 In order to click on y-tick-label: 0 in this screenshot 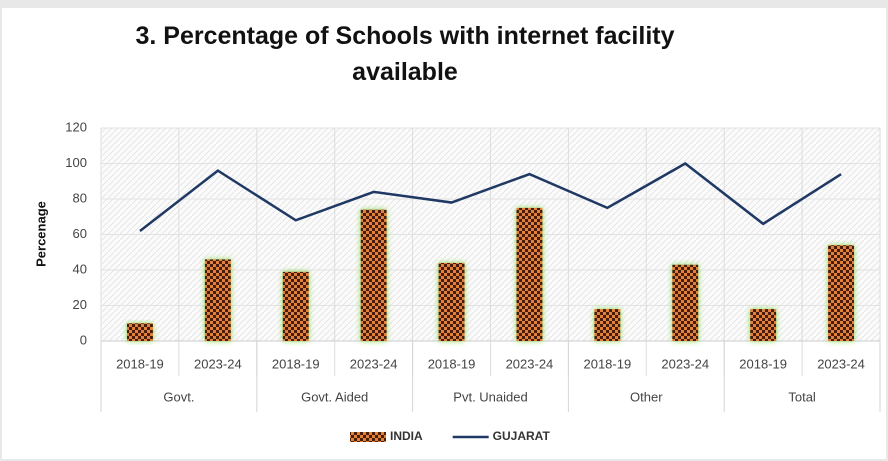, I will do `click(83, 339)`.